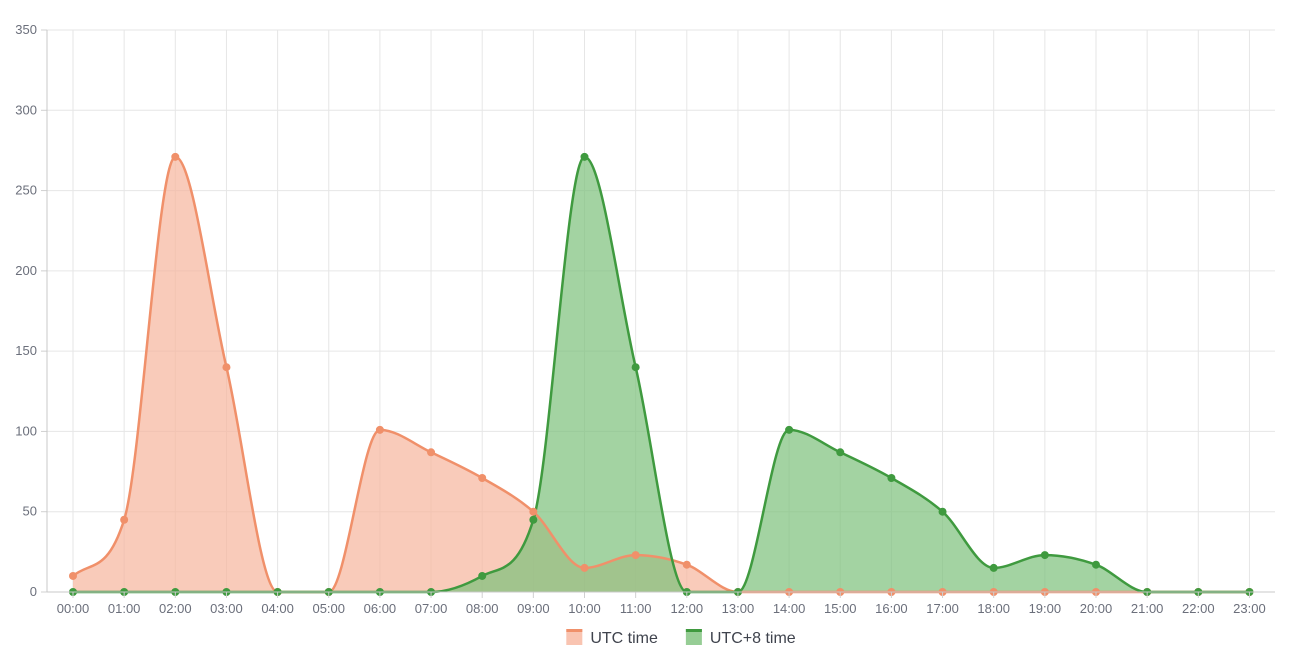 Image resolution: width=1292 pixels, height=668 pixels. Describe the element at coordinates (738, 608) in the screenshot. I see `x-tick-label: 13:00` at that location.